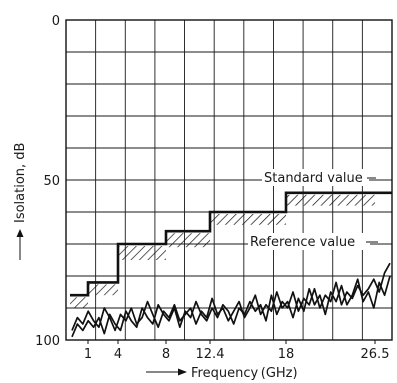 The width and height of the screenshot is (397, 383). I want to click on x-tick-labels: 1 4 8 12.4 18 26.5, so click(237, 351).